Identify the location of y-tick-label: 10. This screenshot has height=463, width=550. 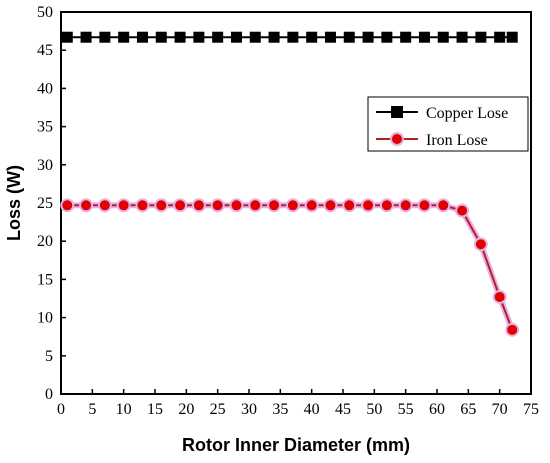
(45, 318).